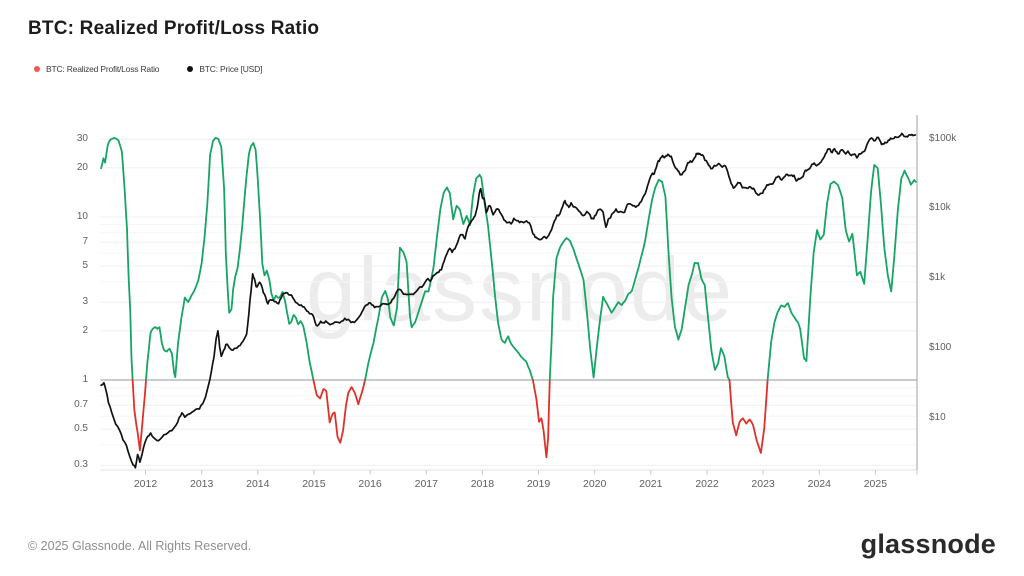 This screenshot has height=576, width=1024. Describe the element at coordinates (140, 546) in the screenshot. I see `copyright-text: © 2025 Glassnode. All Rights Reserved.` at that location.